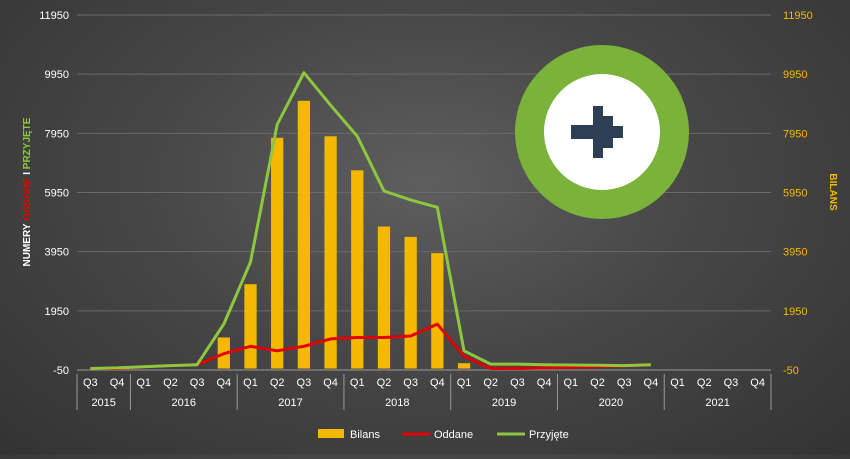  I want to click on arrow-right-icon, so click(597, 132).